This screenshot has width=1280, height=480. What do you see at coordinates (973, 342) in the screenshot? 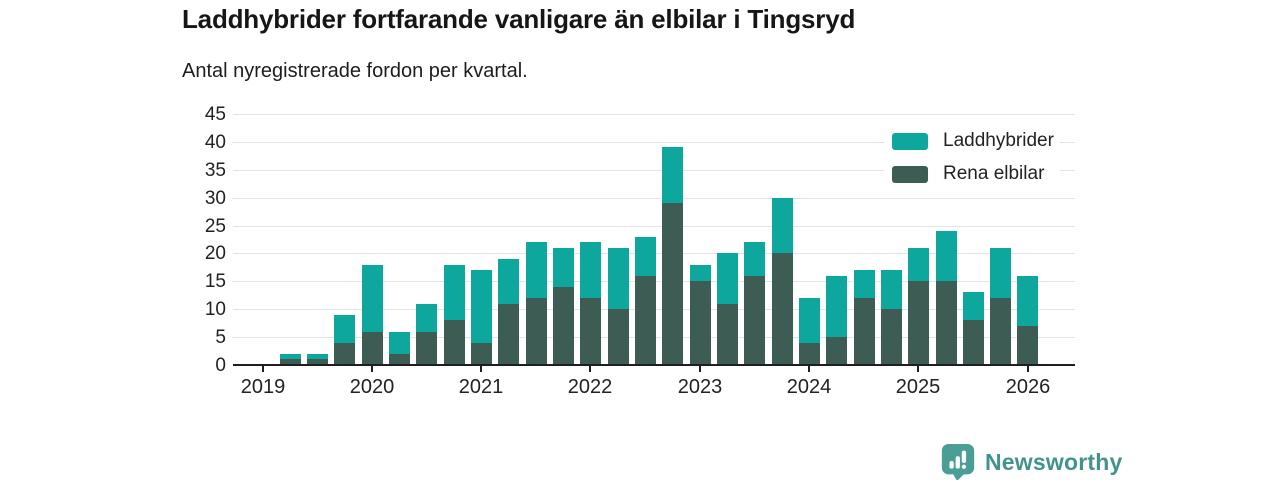
I see `bar-rena-elbilar-2025-q3` at bounding box center [973, 342].